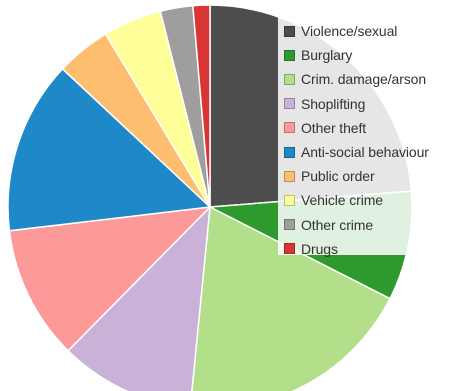  Describe the element at coordinates (337, 224) in the screenshot. I see `legend-label: Other crime` at that location.